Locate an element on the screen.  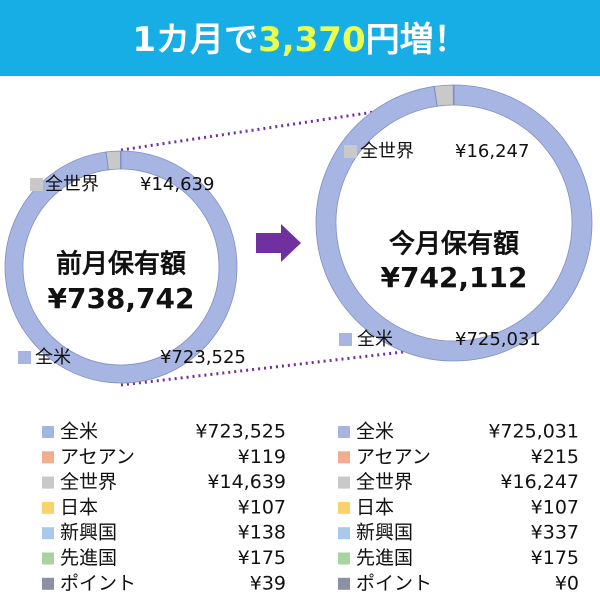
arrow is located at coordinates (278, 243).